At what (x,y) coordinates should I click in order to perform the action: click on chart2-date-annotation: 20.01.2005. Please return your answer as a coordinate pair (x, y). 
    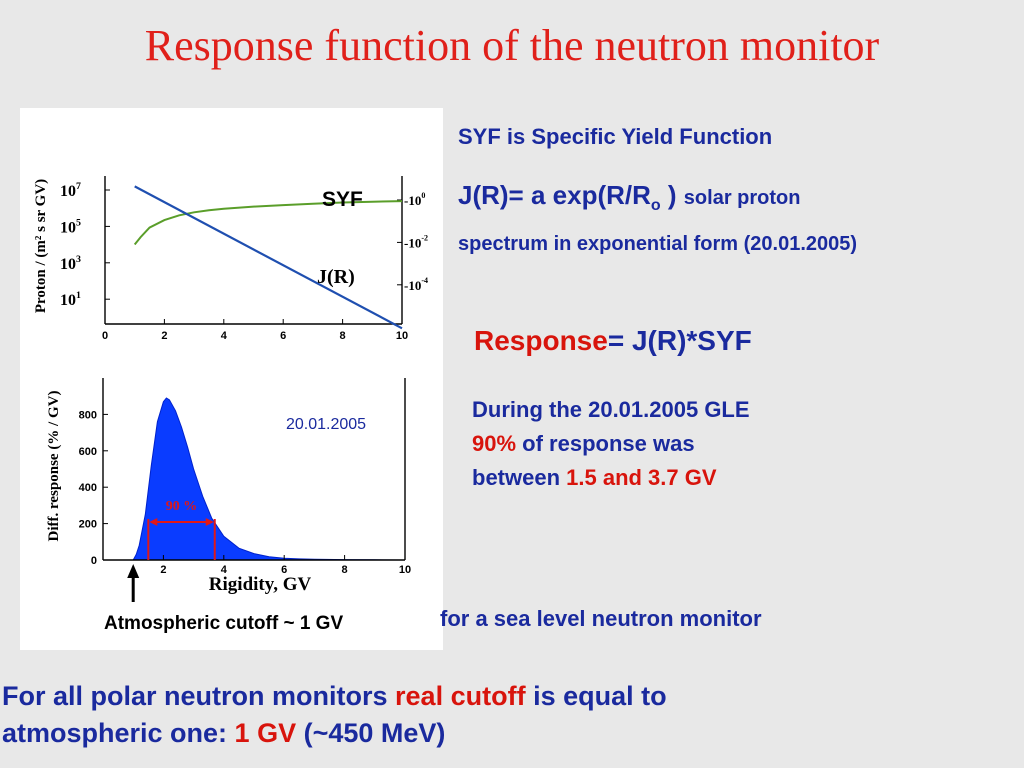
    Looking at the image, I should click on (326, 424).